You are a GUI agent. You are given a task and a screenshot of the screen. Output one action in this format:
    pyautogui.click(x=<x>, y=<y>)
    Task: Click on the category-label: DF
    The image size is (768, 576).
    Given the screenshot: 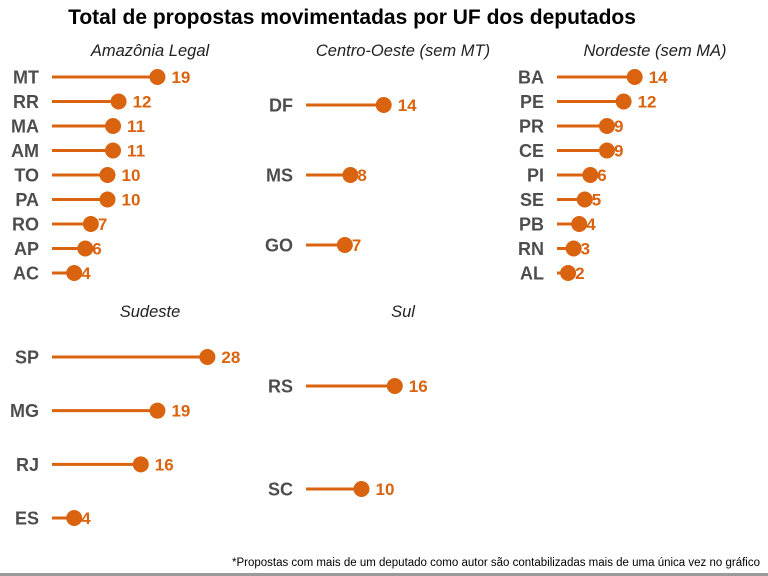 What is the action you would take?
    pyautogui.click(x=281, y=106)
    